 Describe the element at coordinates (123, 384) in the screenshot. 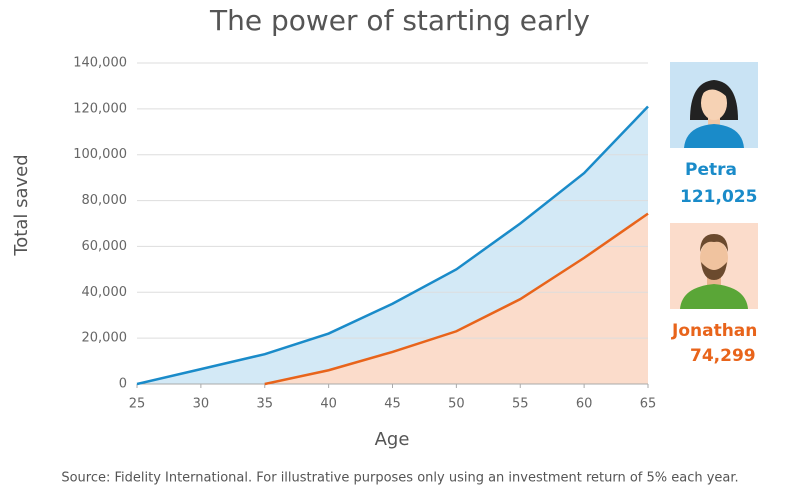

I see `y-tick-label: 0` at that location.